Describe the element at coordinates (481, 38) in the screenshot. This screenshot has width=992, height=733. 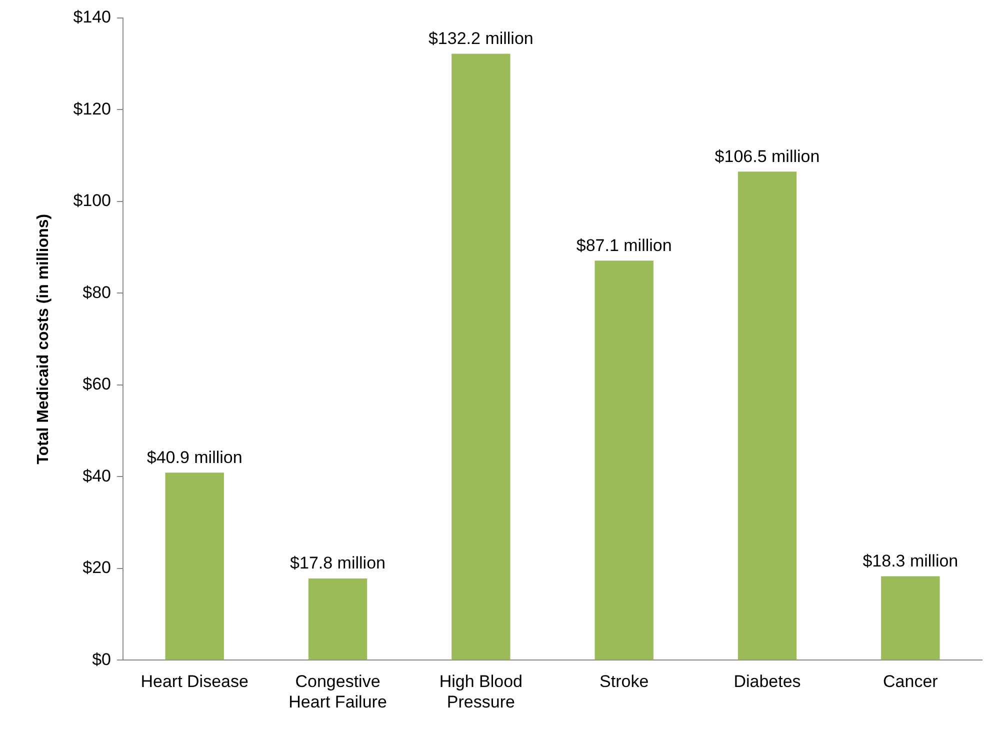
I see `data-label: $132.2 million` at that location.